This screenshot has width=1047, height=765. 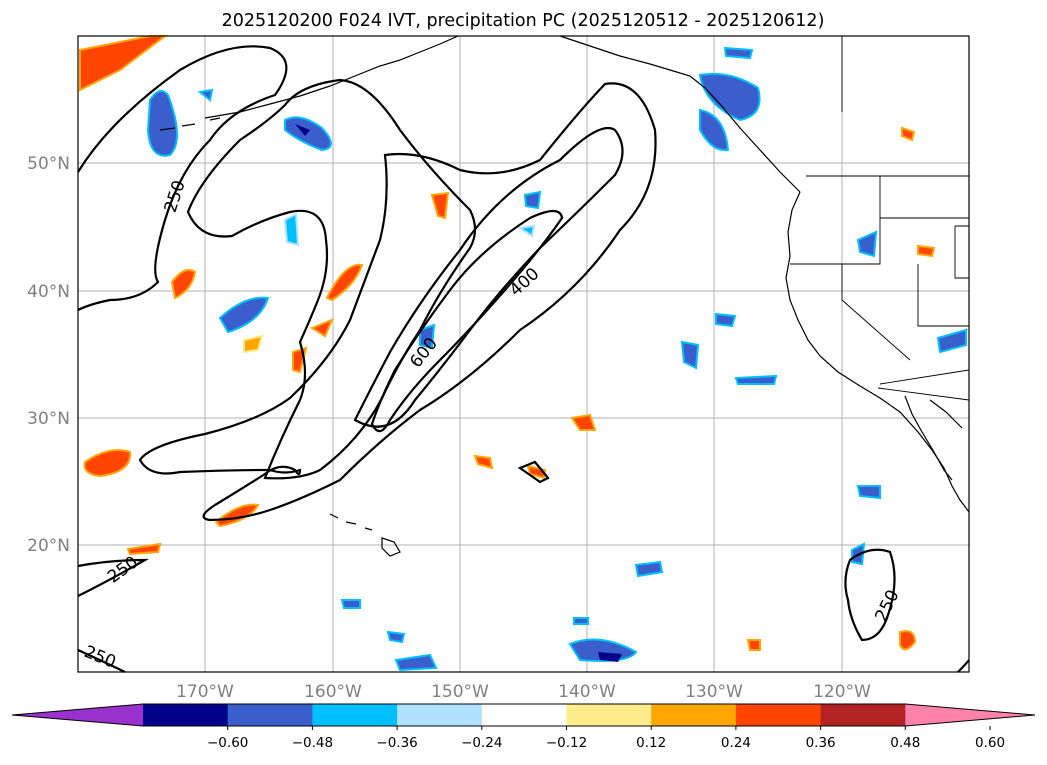 What do you see at coordinates (923, 394) in the screenshot?
I see `border-us-mexico` at bounding box center [923, 394].